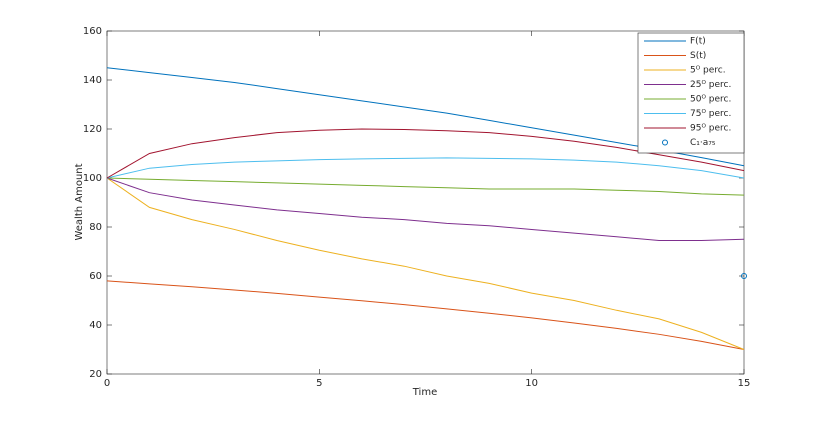 This screenshot has width=823, height=421. I want to click on scatter-point, so click(744, 276).